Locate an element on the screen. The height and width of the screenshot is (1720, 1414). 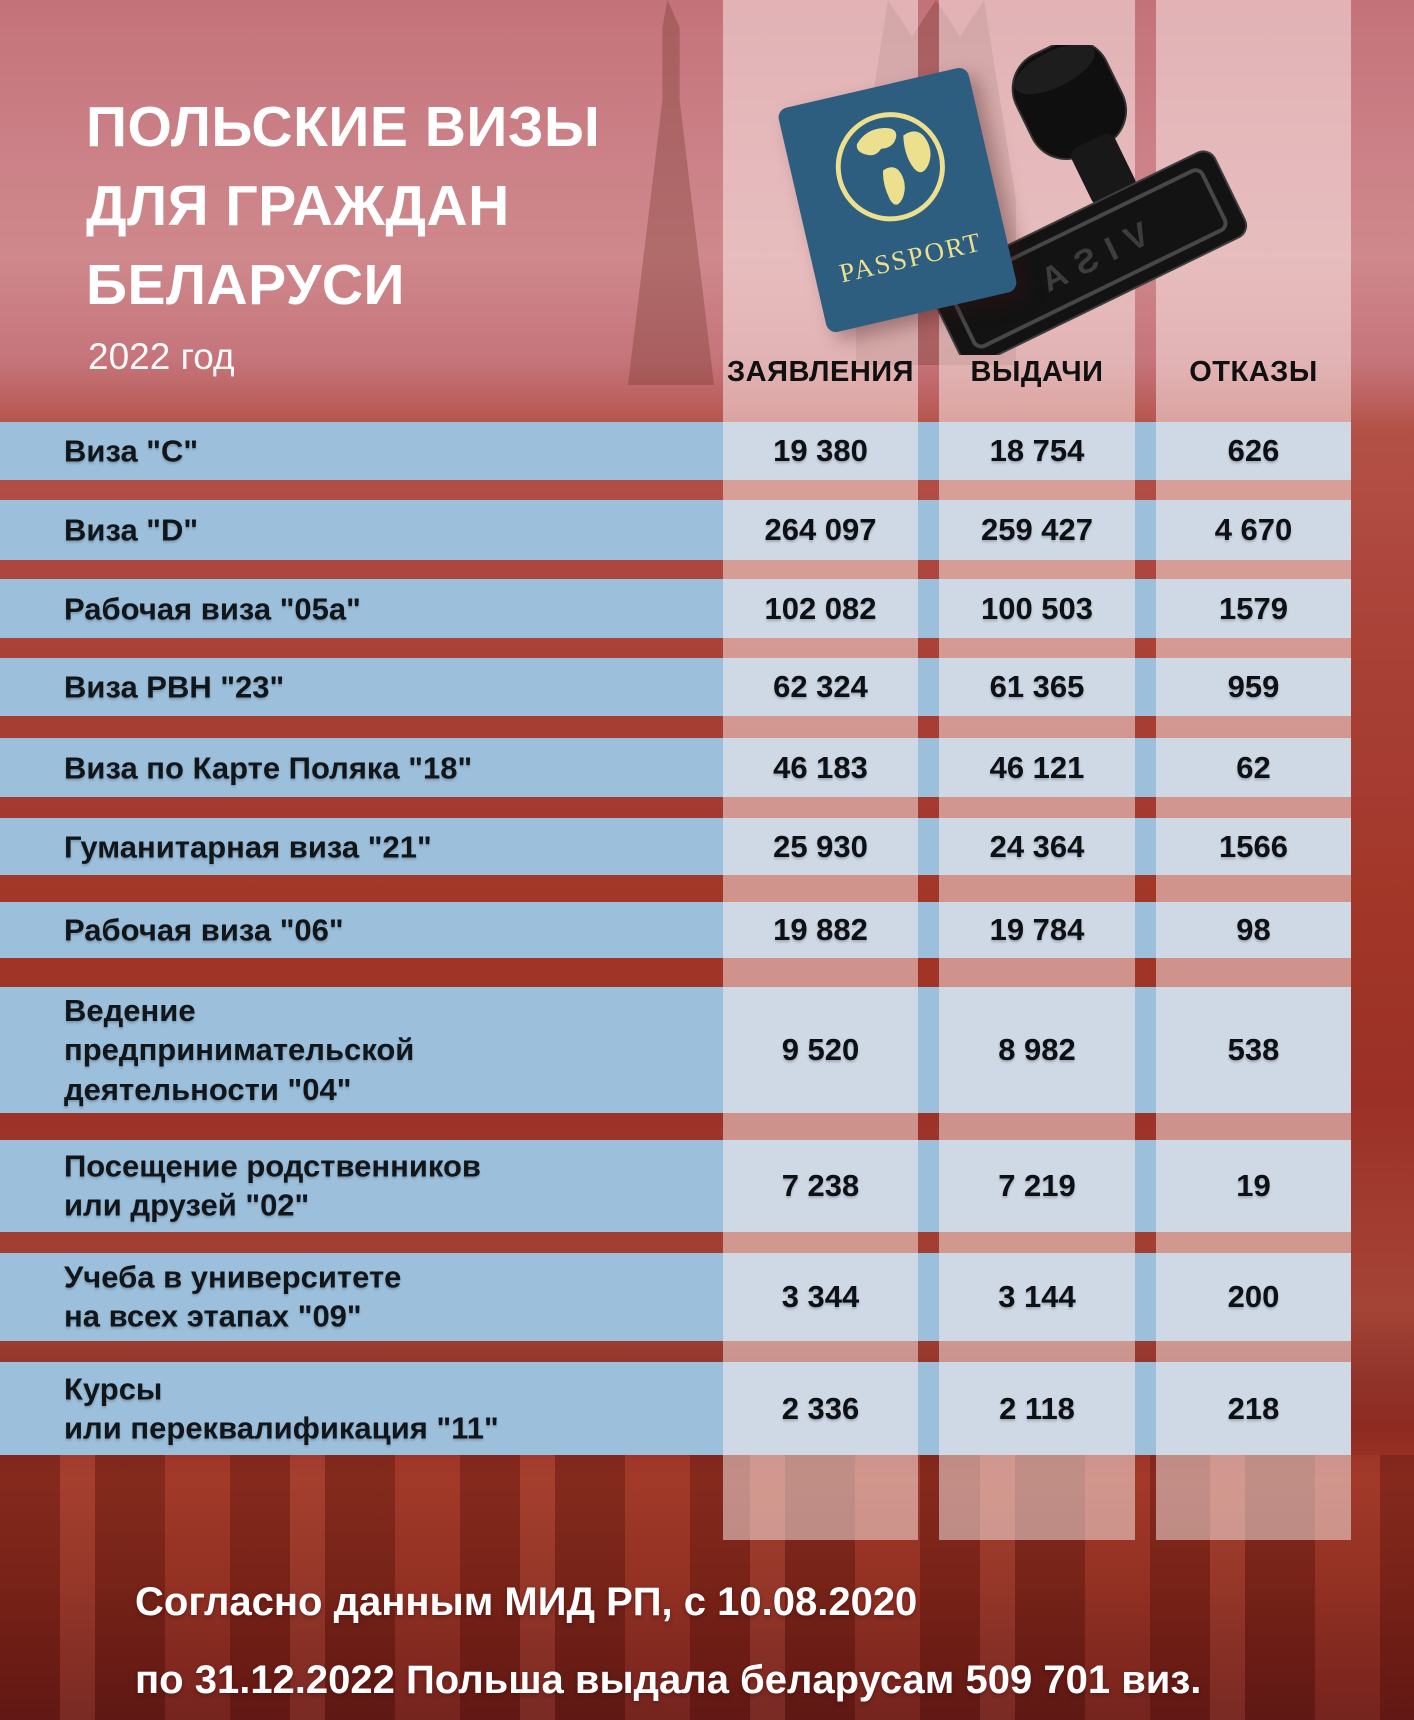
cell-refused: 218 is located at coordinates (1253, 1408).